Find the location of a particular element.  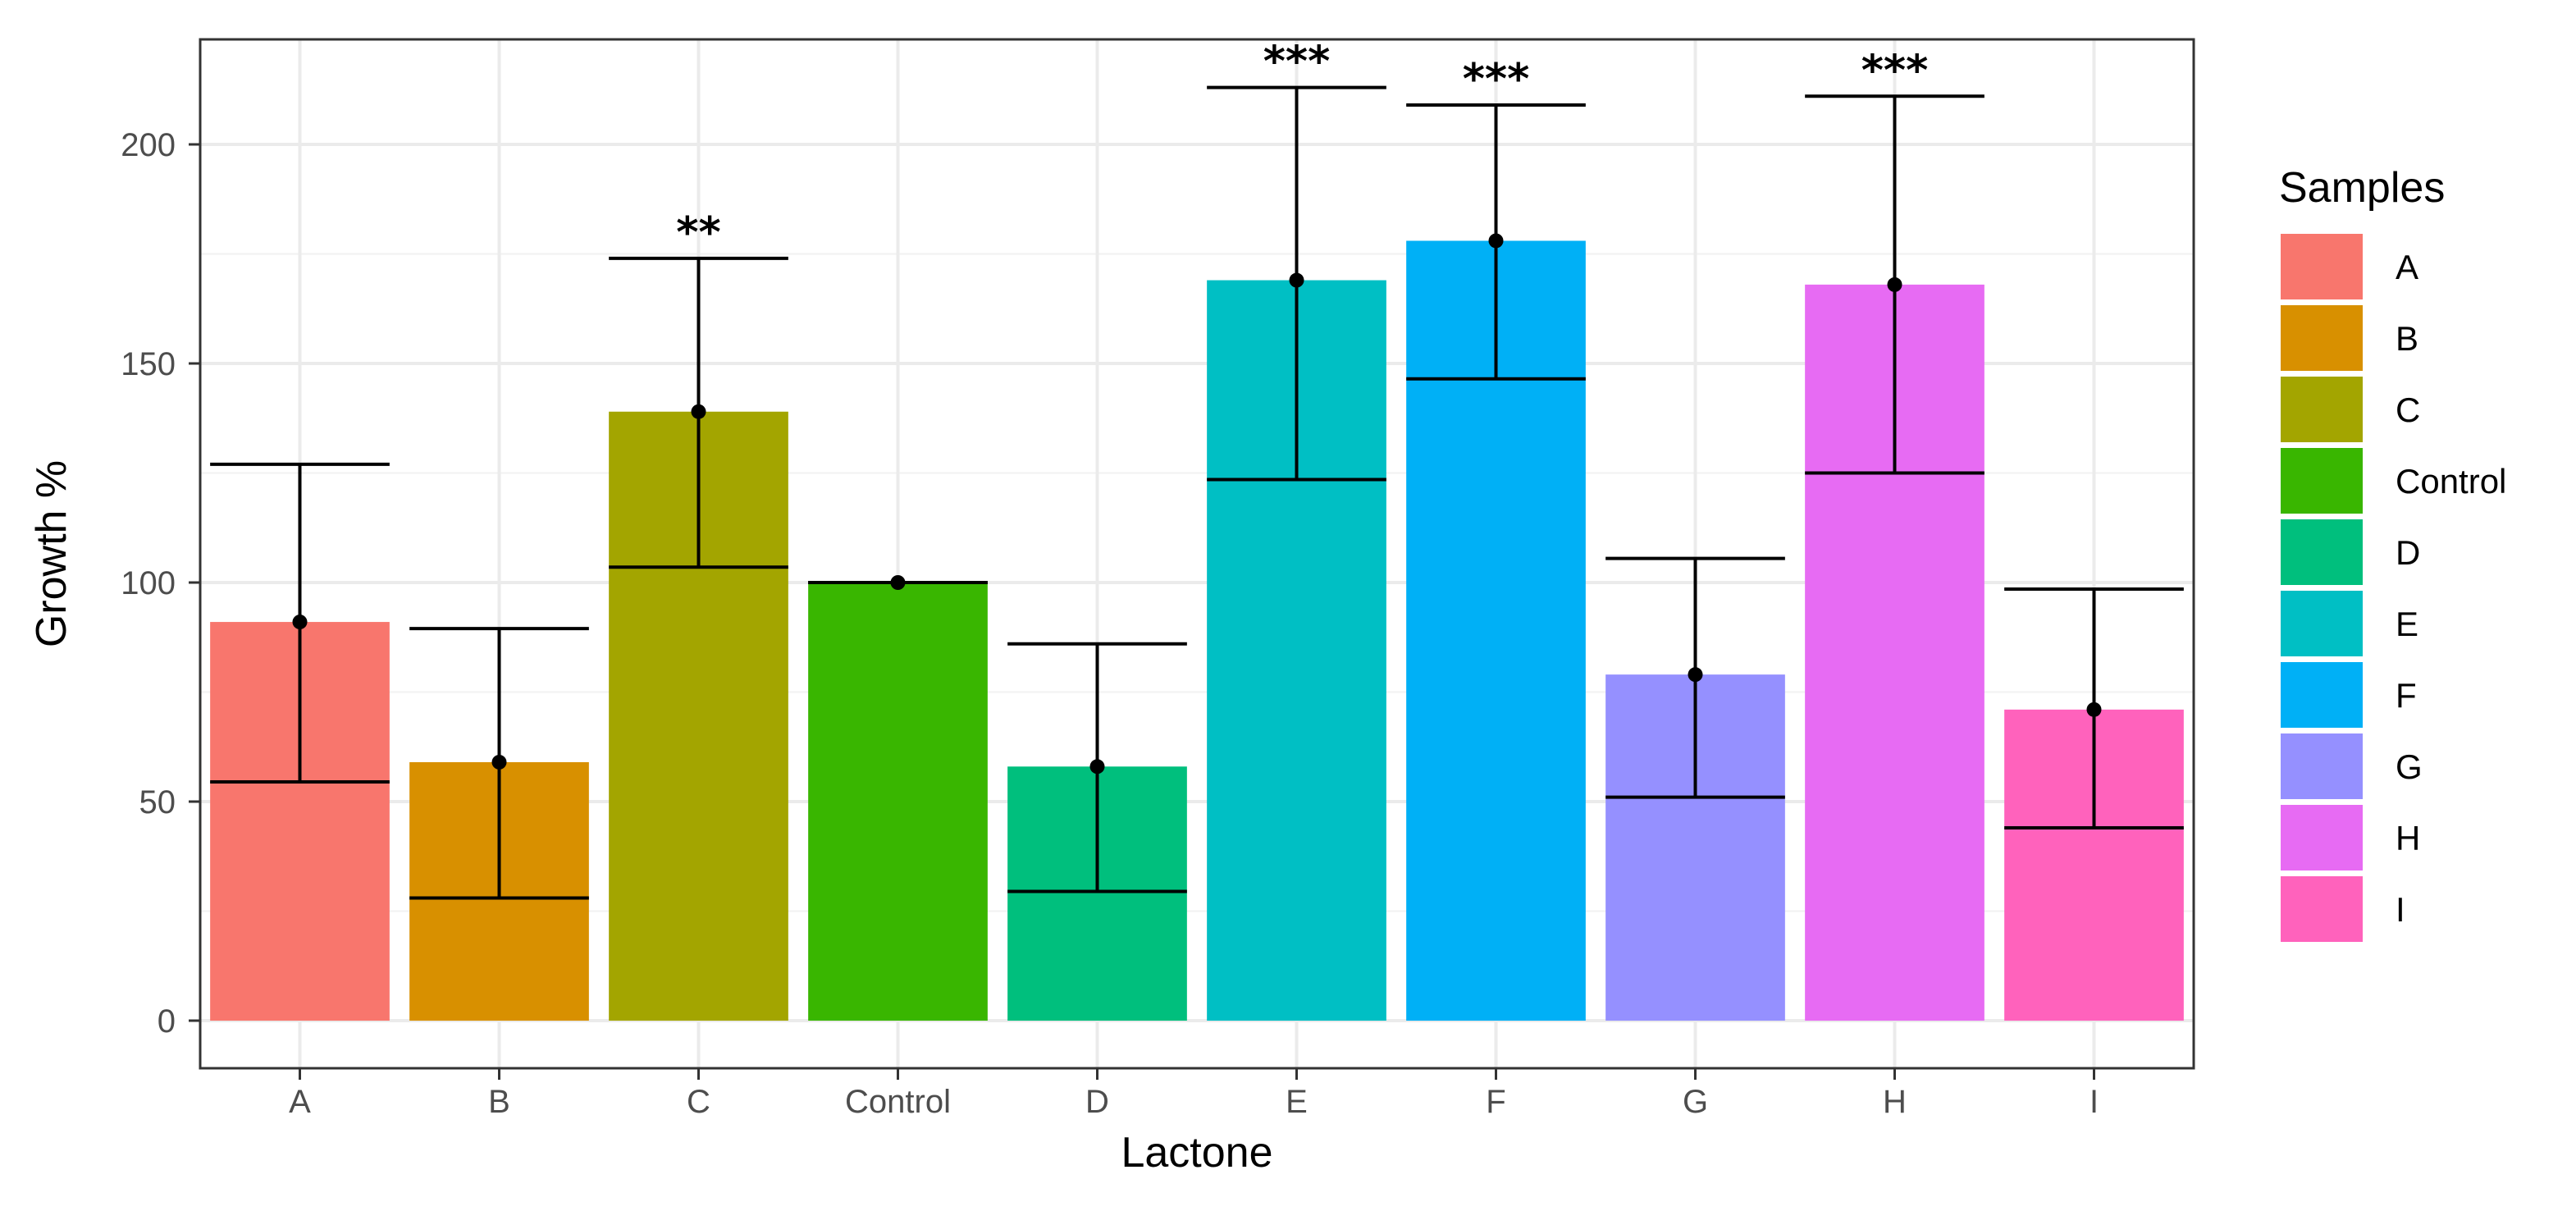

x-tick-label: D is located at coordinates (1097, 1102).